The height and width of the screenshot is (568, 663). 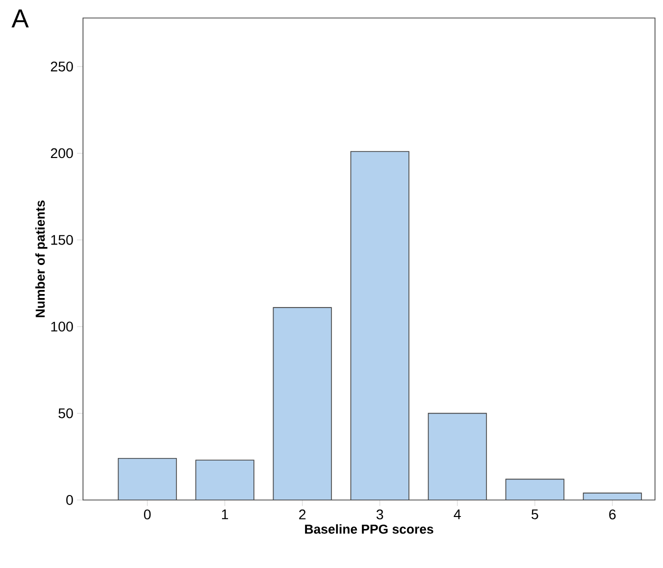 I want to click on y-tick-label: 100, so click(x=62, y=327).